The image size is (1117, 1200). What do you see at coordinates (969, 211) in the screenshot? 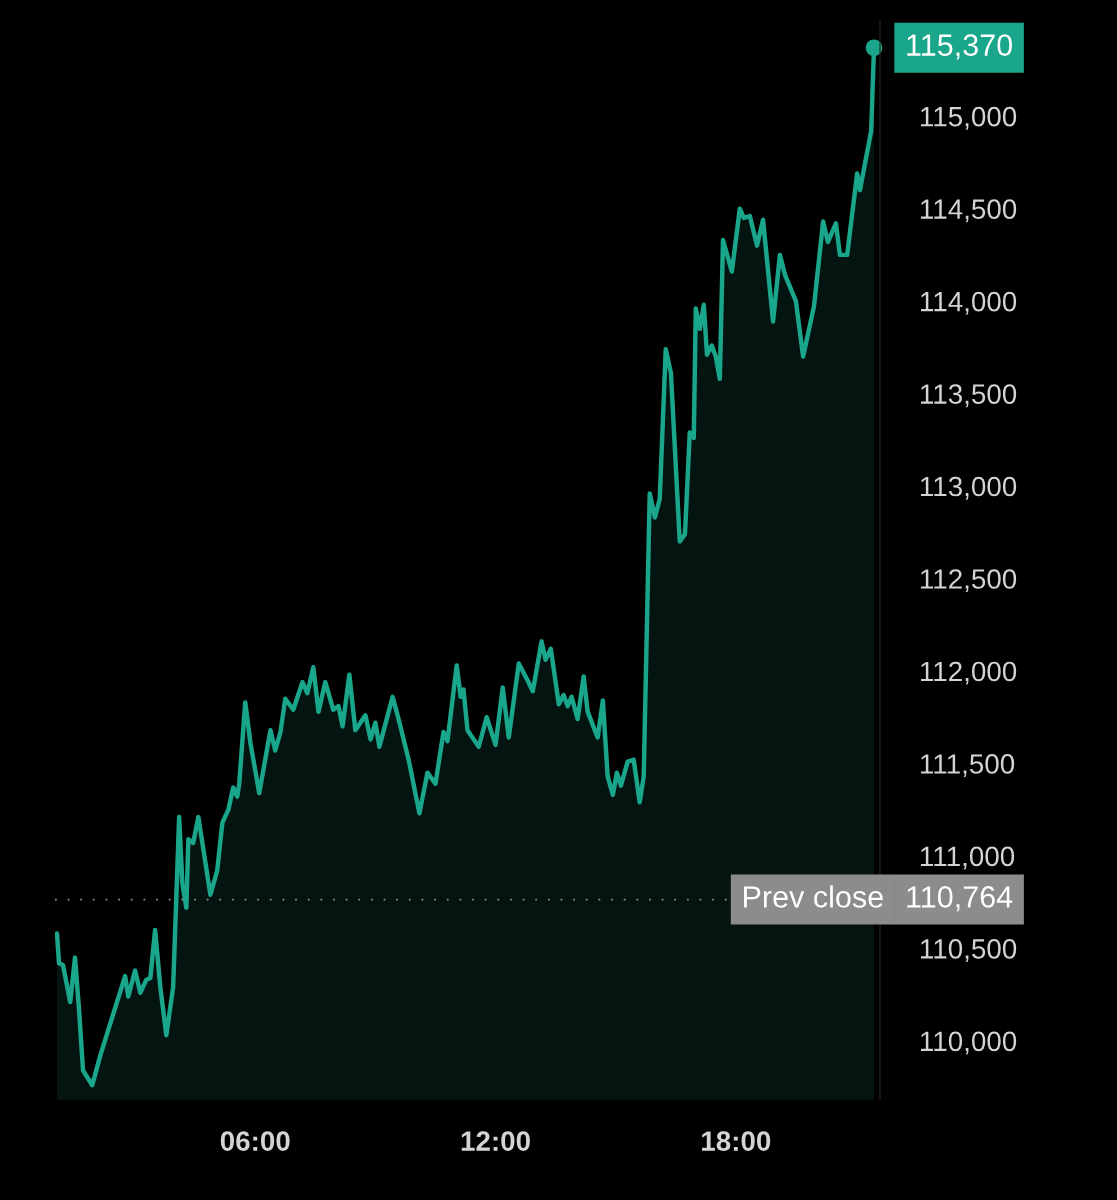
I see `y-tick-label: 114,500` at bounding box center [969, 211].